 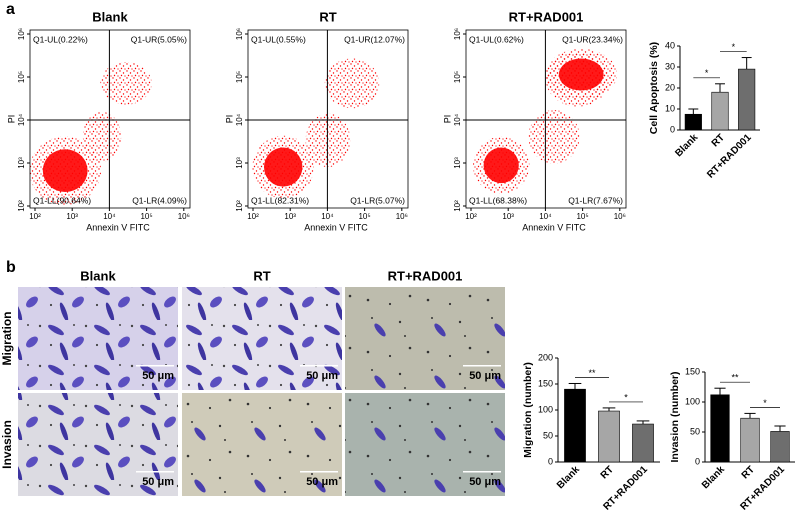 What do you see at coordinates (548, 435) in the screenshot?
I see `y-tick-label: 50` at bounding box center [548, 435].